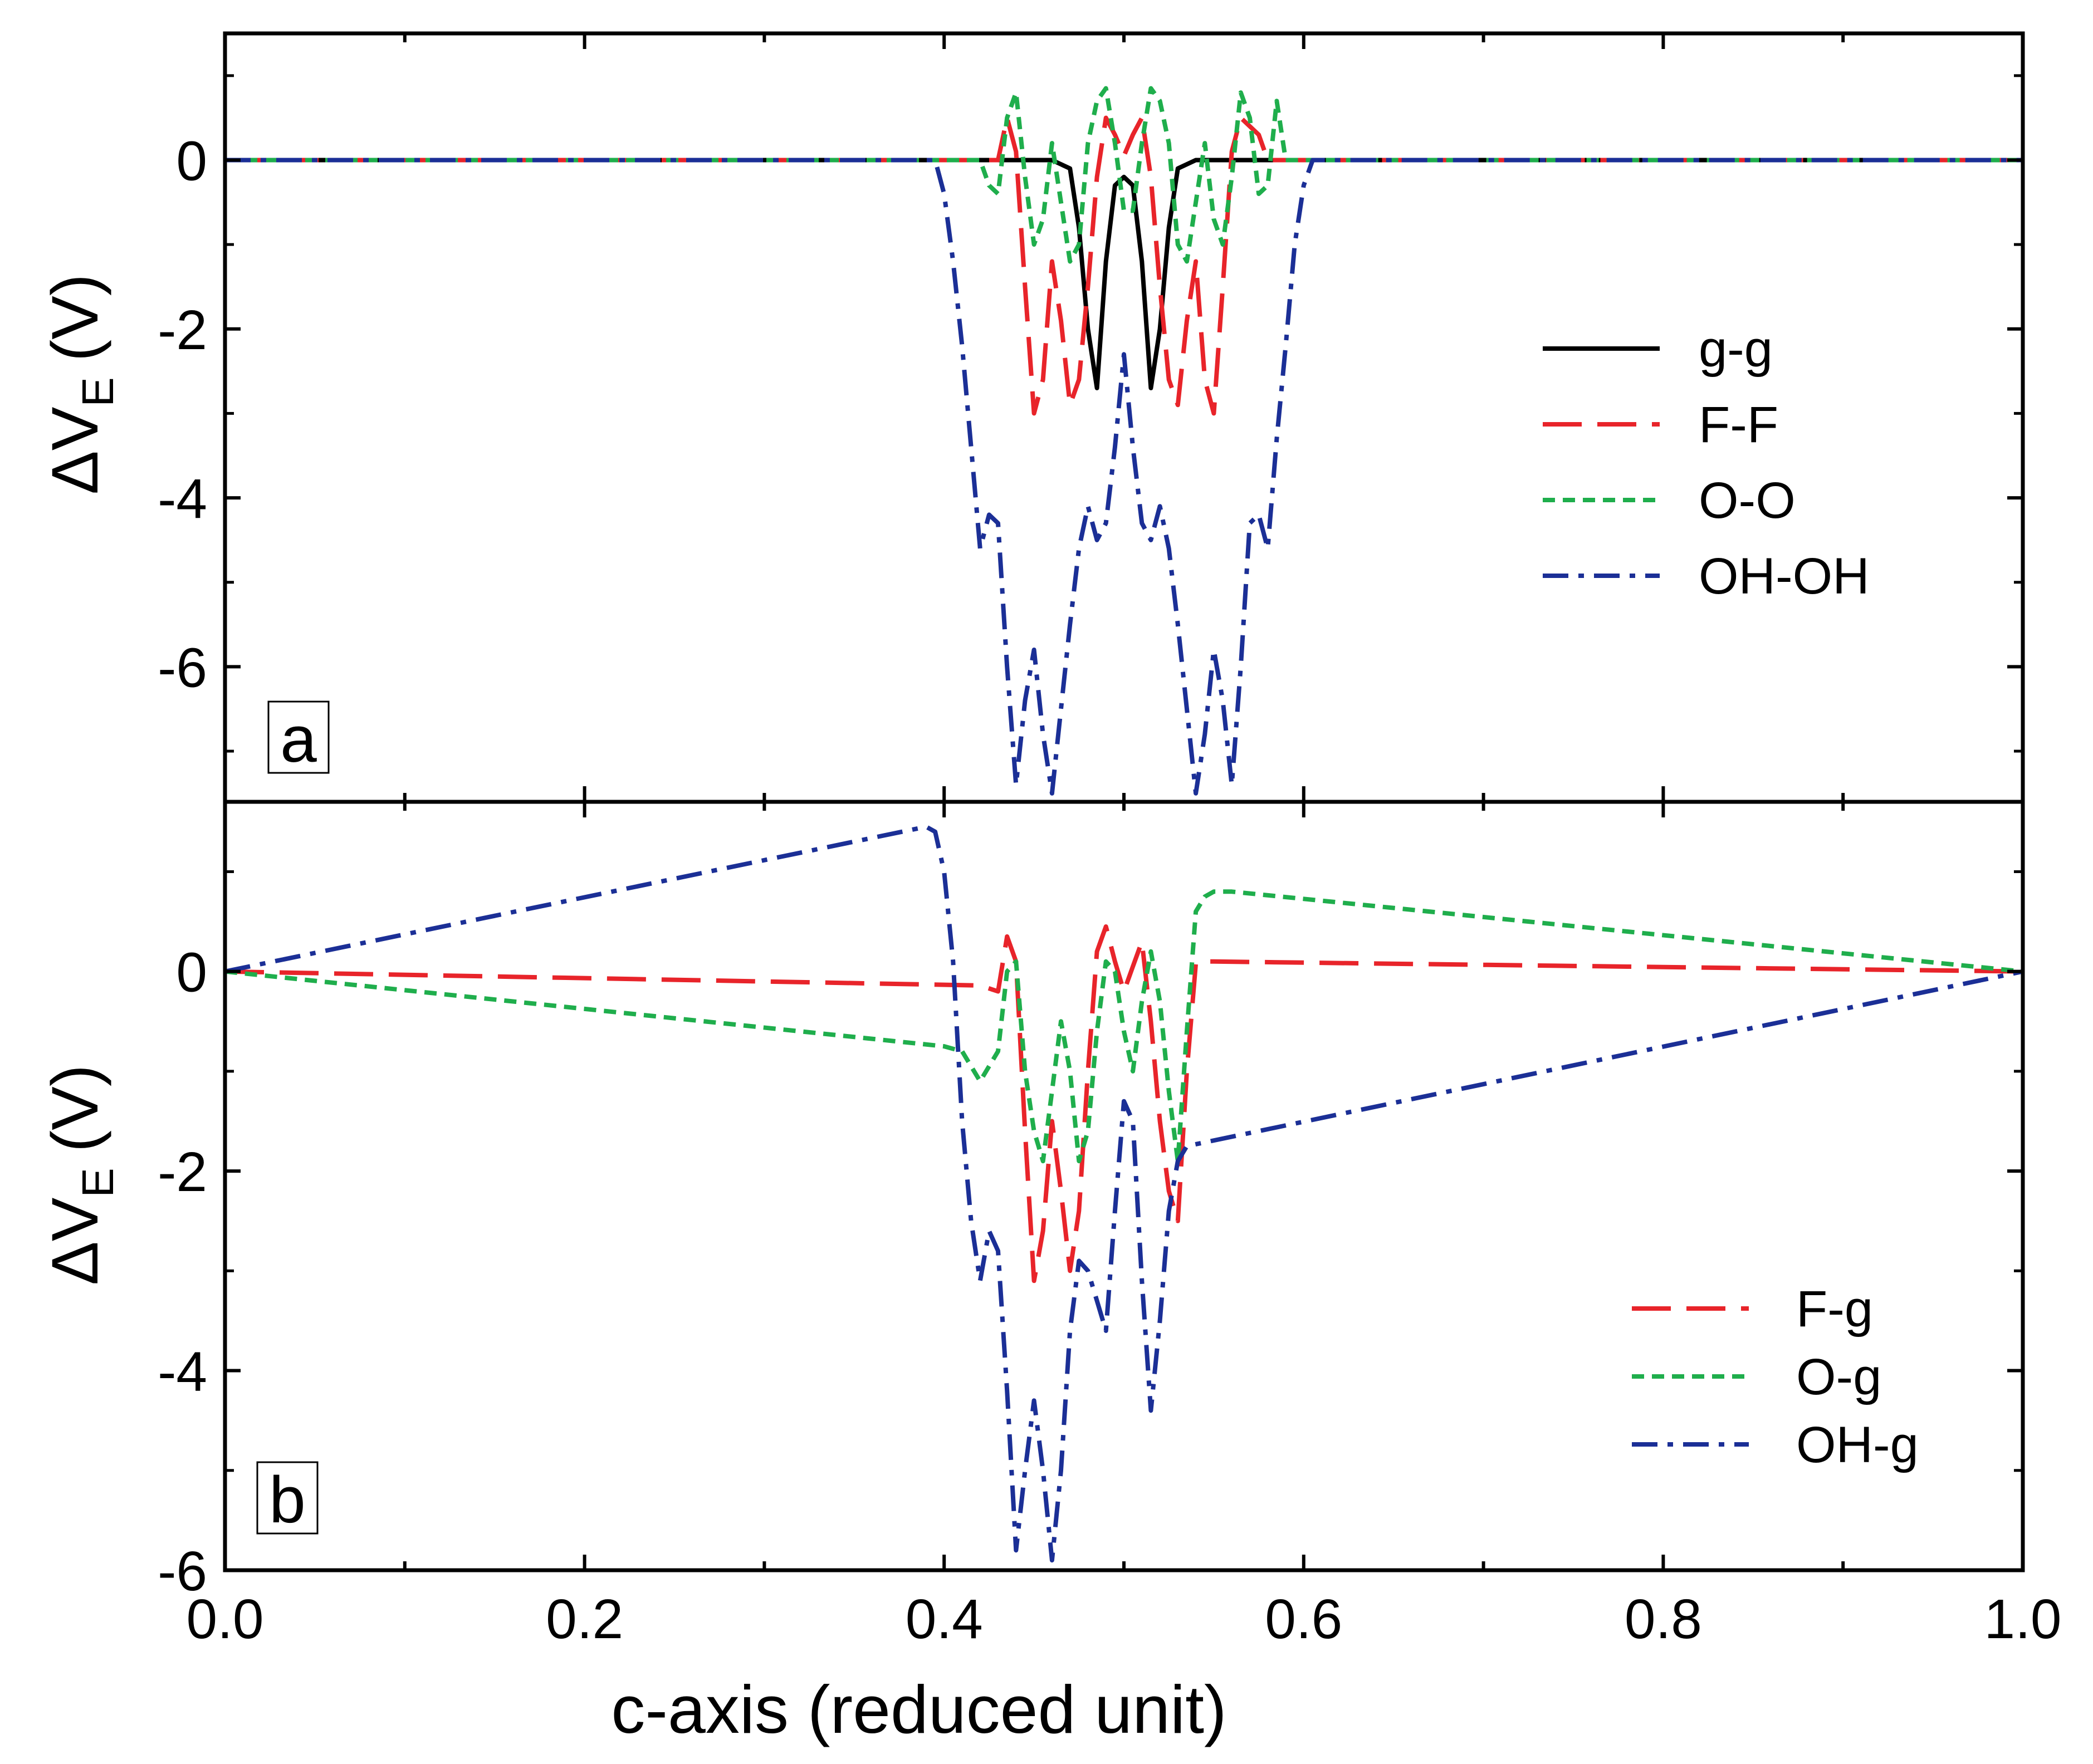  Describe the element at coordinates (1124, 175) in the screenshot. I see `series-line-o-o` at that location.